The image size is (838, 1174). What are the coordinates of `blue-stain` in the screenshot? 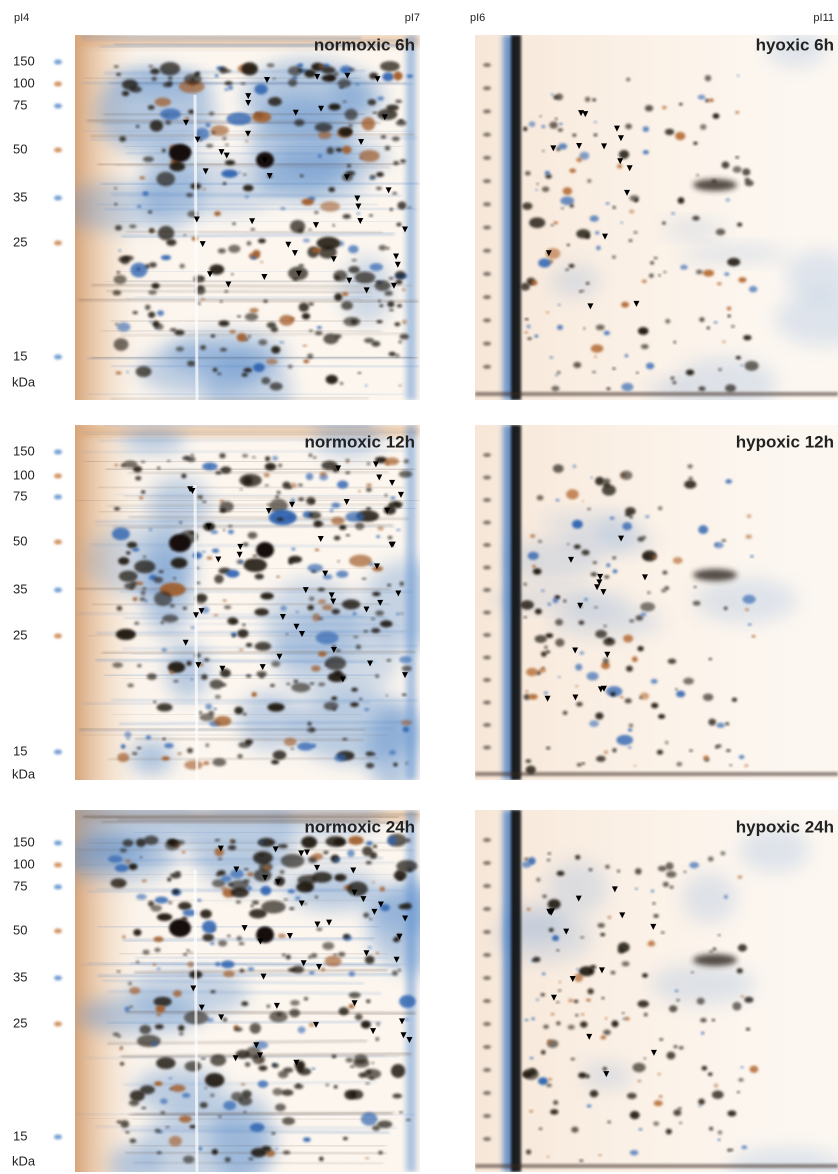 It's located at (151, 757).